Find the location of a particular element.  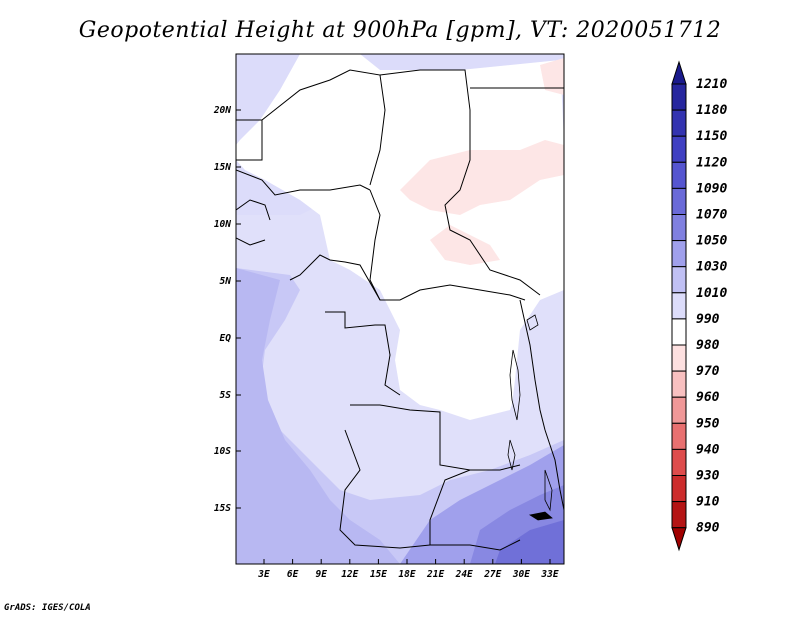

lon-label: 3E is located at coordinates (263, 574).